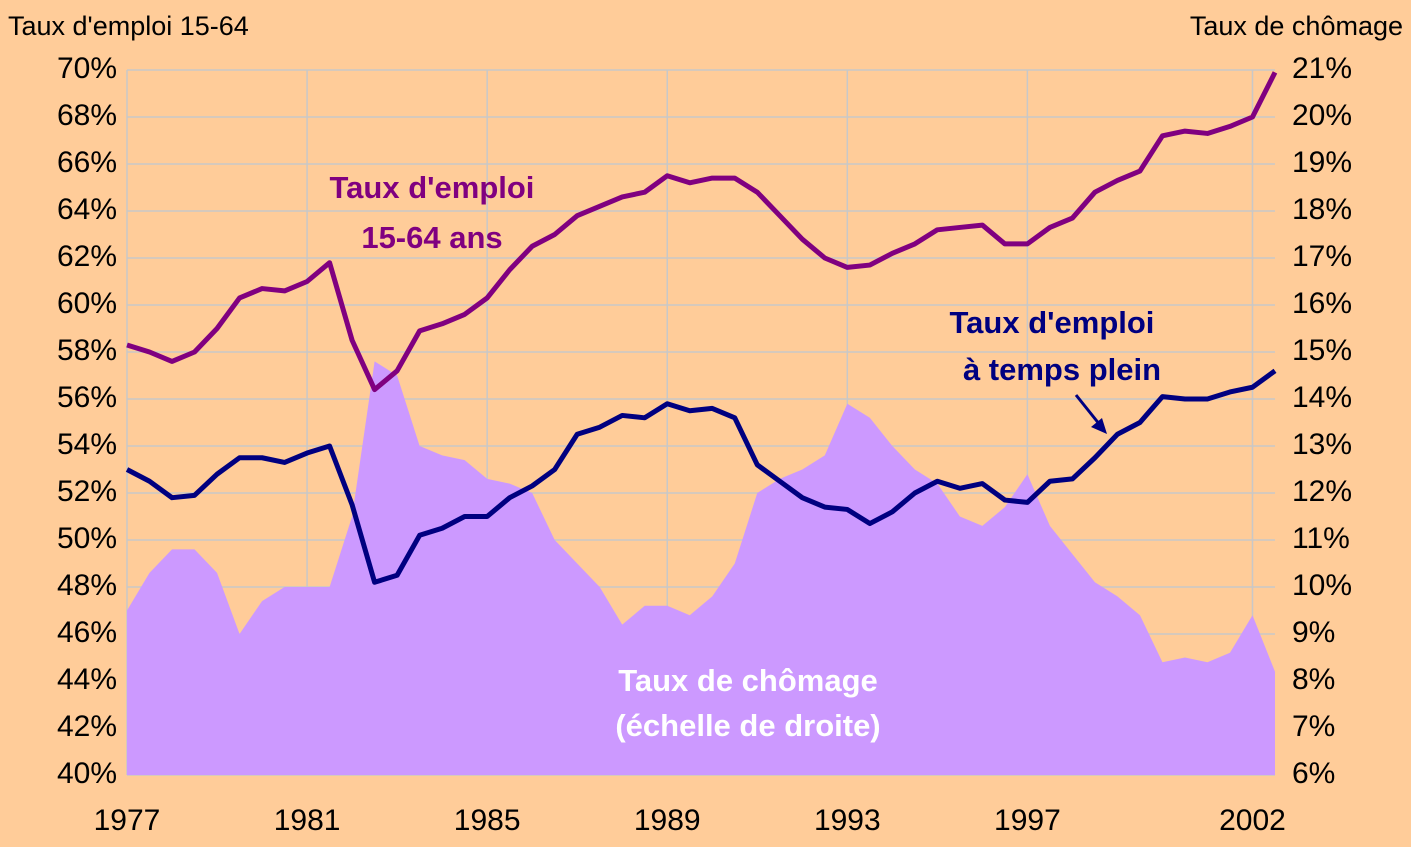 This screenshot has height=847, width=1411. I want to click on x-tick-label: 1985, so click(487, 820).